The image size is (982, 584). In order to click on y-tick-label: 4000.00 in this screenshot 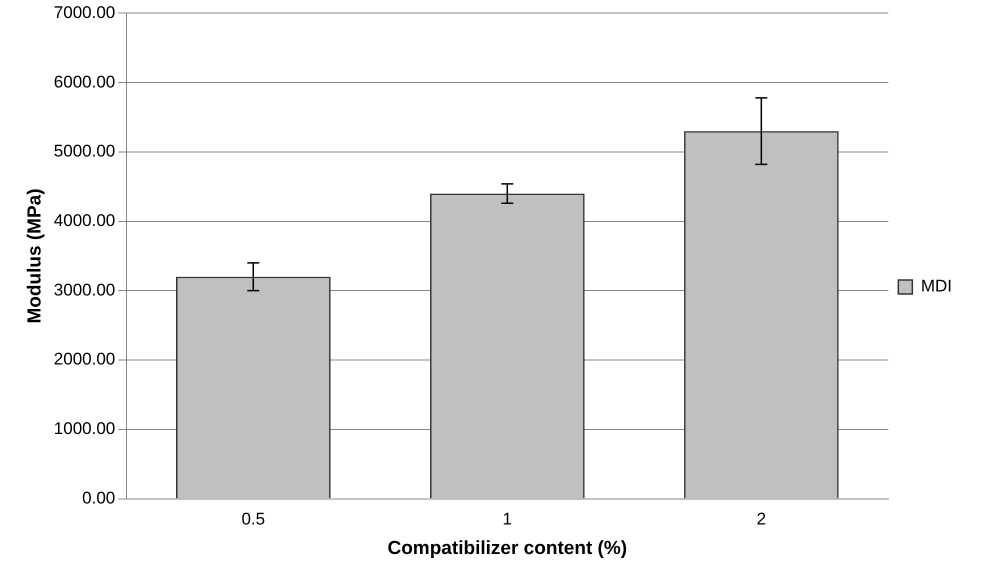, I will do `click(85, 220)`.